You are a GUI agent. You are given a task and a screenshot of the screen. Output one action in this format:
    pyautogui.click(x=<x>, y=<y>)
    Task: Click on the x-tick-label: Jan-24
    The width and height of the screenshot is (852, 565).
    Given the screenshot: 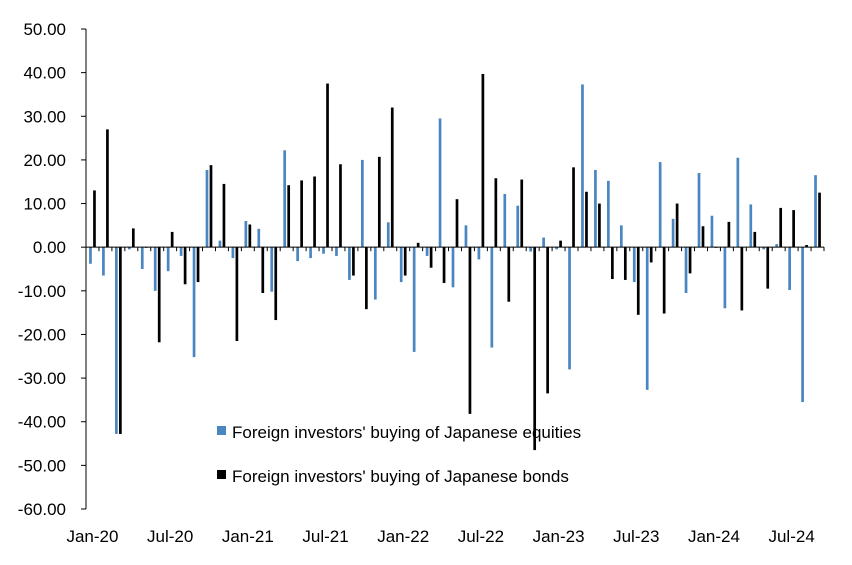 What is the action you would take?
    pyautogui.click(x=714, y=536)
    